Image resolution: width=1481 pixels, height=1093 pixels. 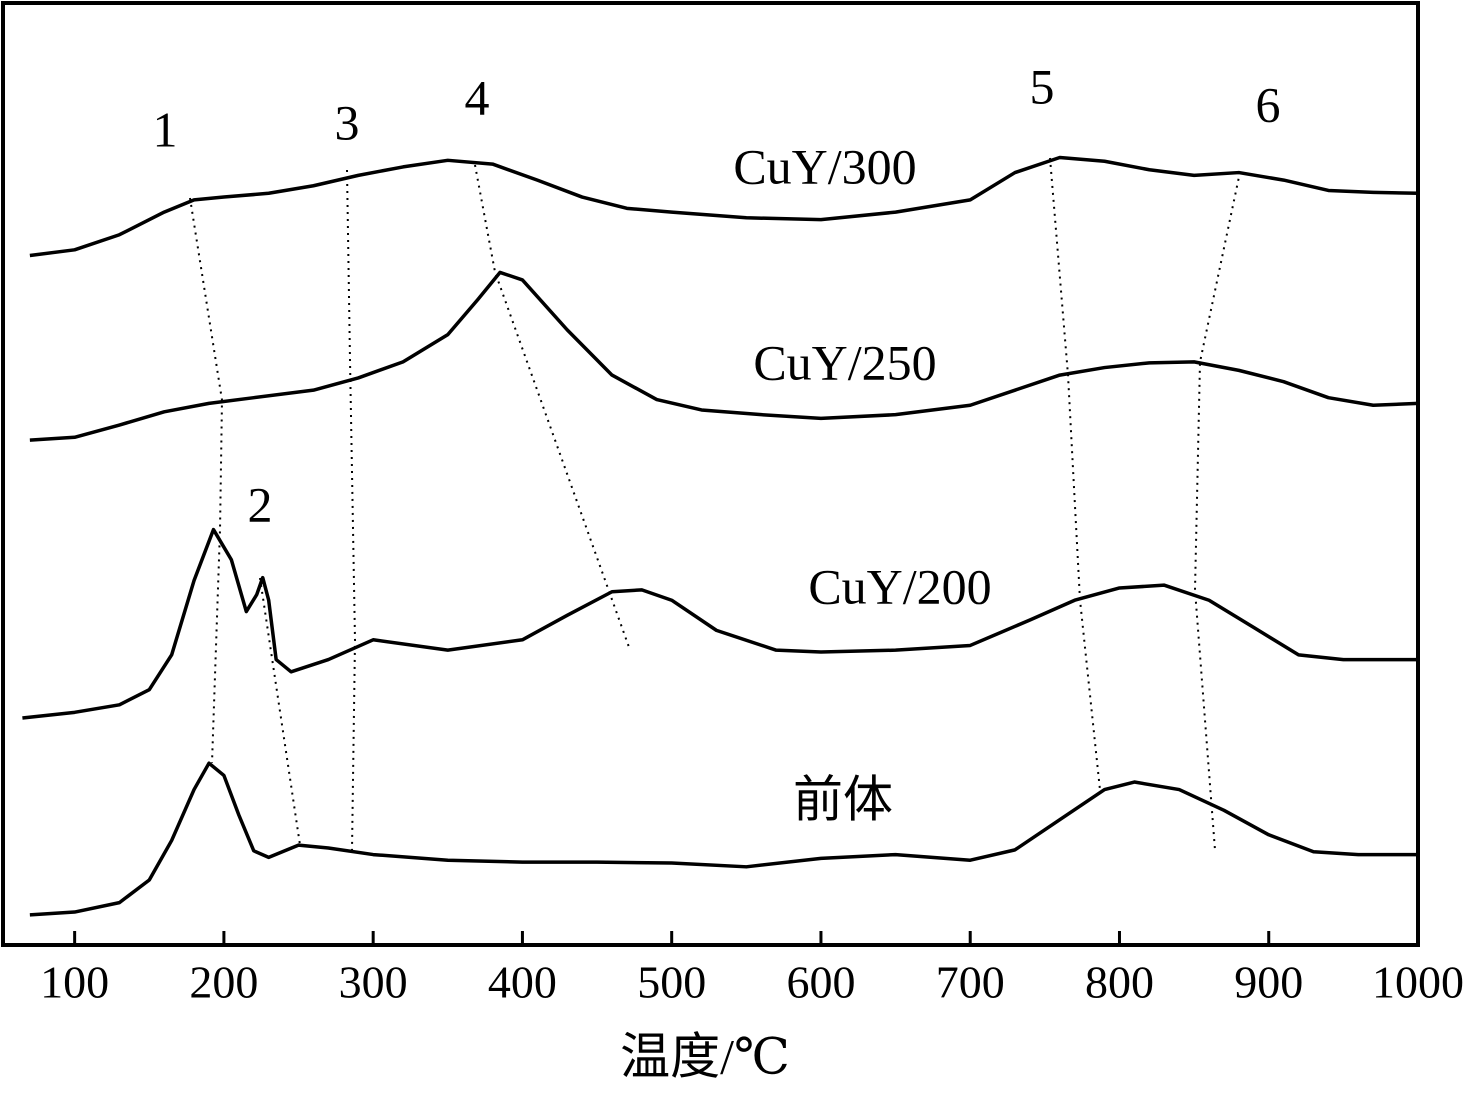 What do you see at coordinates (223, 982) in the screenshot?
I see `x-tick-label: 200` at bounding box center [223, 982].